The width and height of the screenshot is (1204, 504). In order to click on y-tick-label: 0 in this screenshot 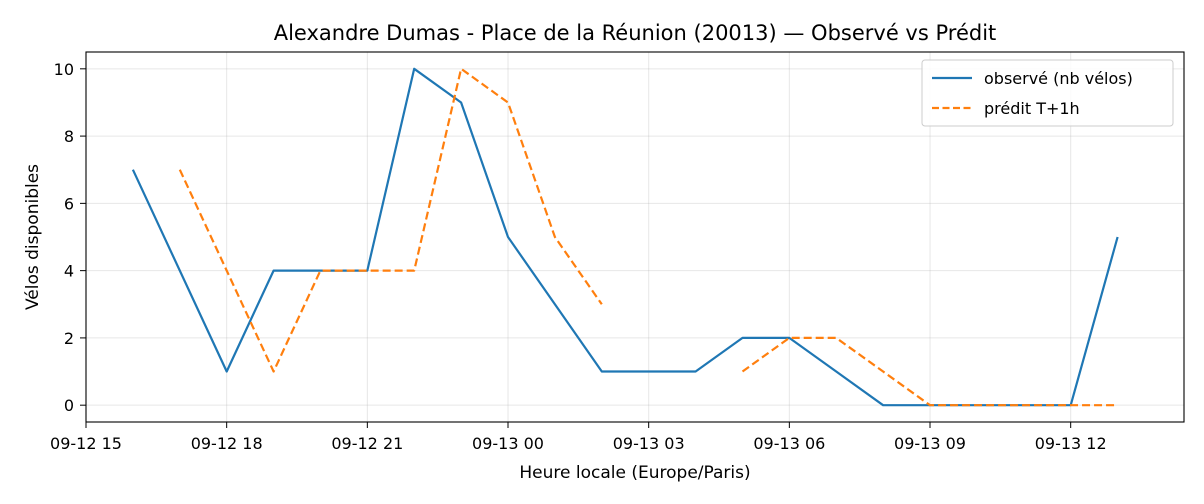, I will do `click(69, 405)`.